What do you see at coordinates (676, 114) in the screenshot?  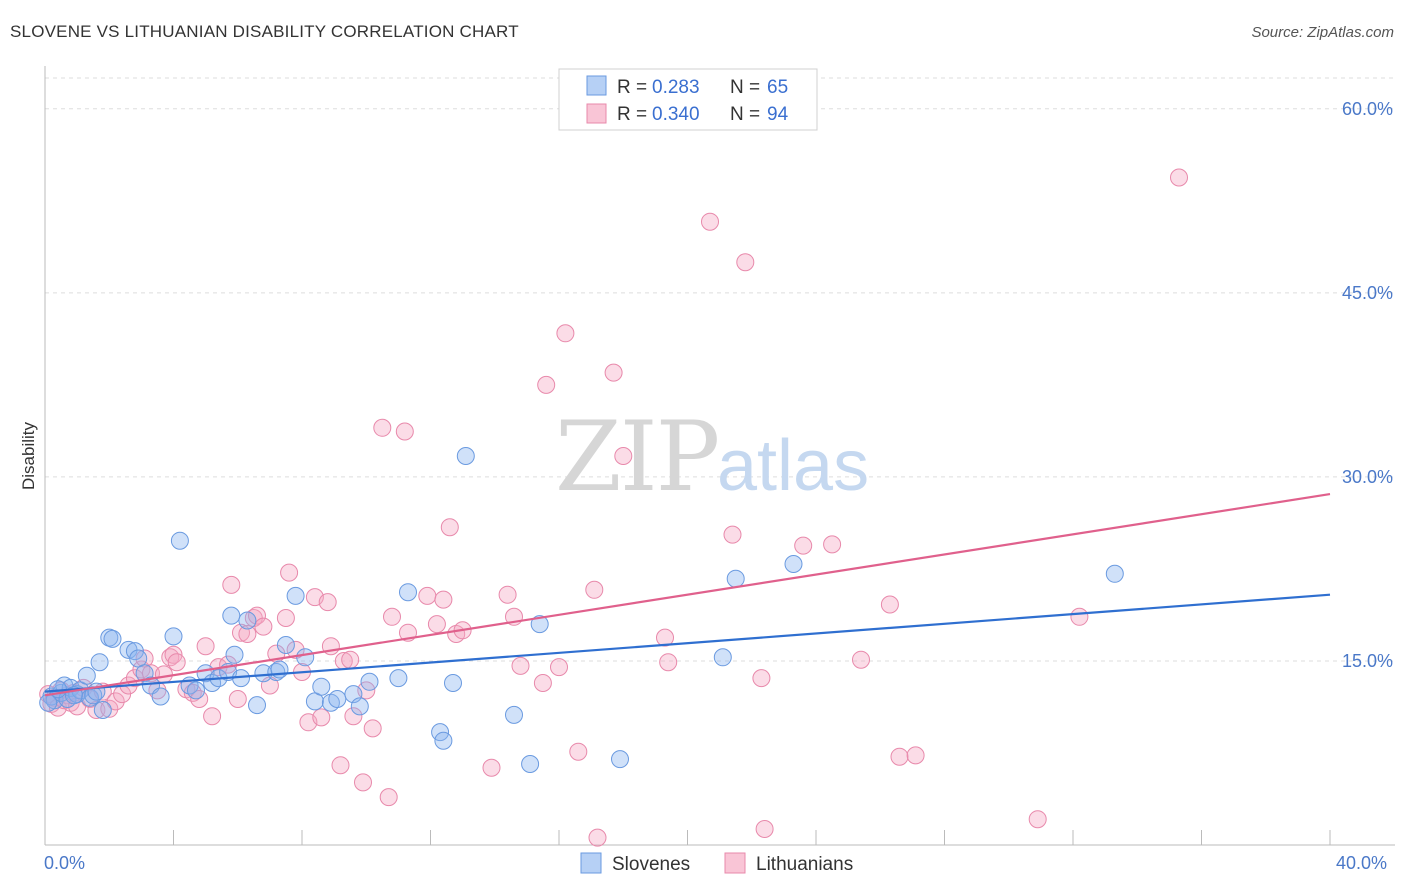 I see `stats-r-value-lithuanians: 0.340` at bounding box center [676, 114].